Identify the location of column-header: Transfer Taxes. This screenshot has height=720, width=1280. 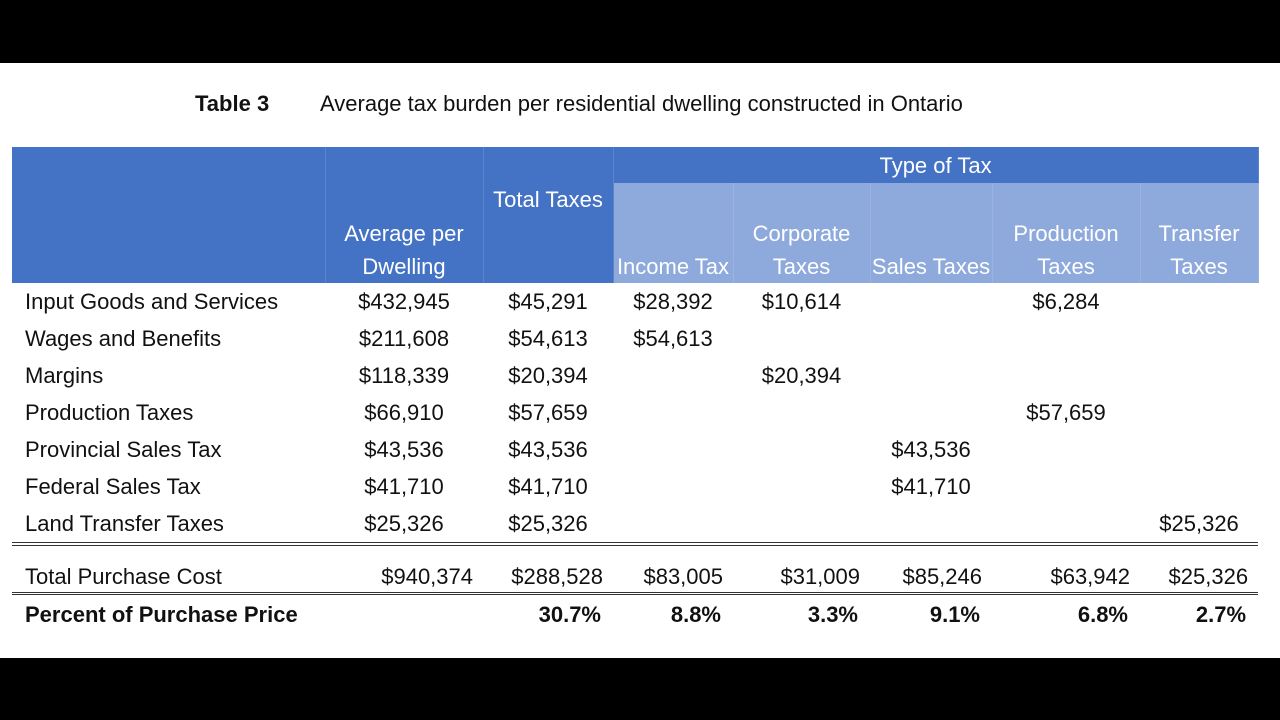
(1199, 233).